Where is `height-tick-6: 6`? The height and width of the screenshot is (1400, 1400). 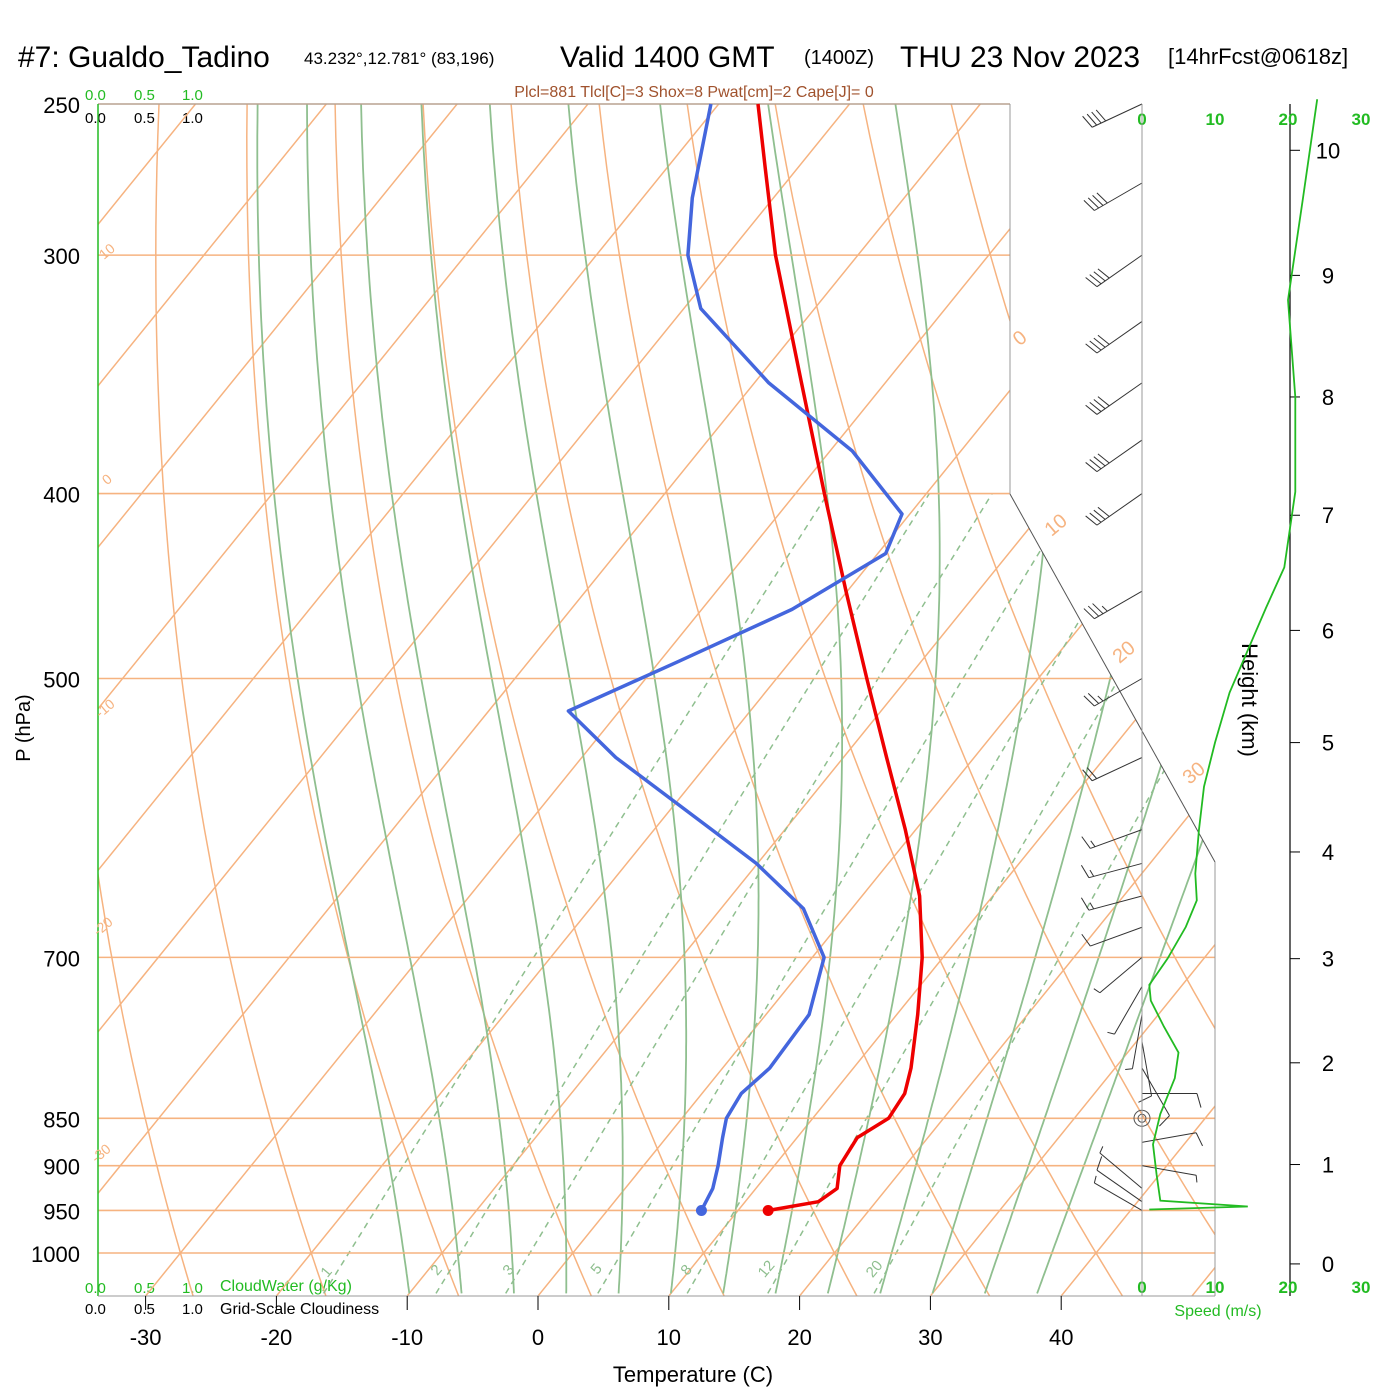 height-tick-6: 6 is located at coordinates (1328, 630).